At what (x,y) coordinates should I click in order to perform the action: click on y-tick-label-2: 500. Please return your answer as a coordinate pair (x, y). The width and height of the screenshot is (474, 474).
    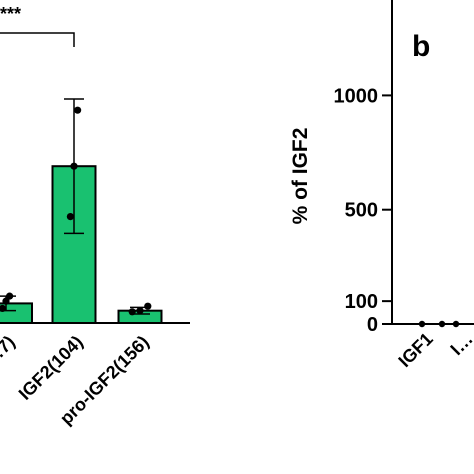
    Looking at the image, I should click on (361, 211).